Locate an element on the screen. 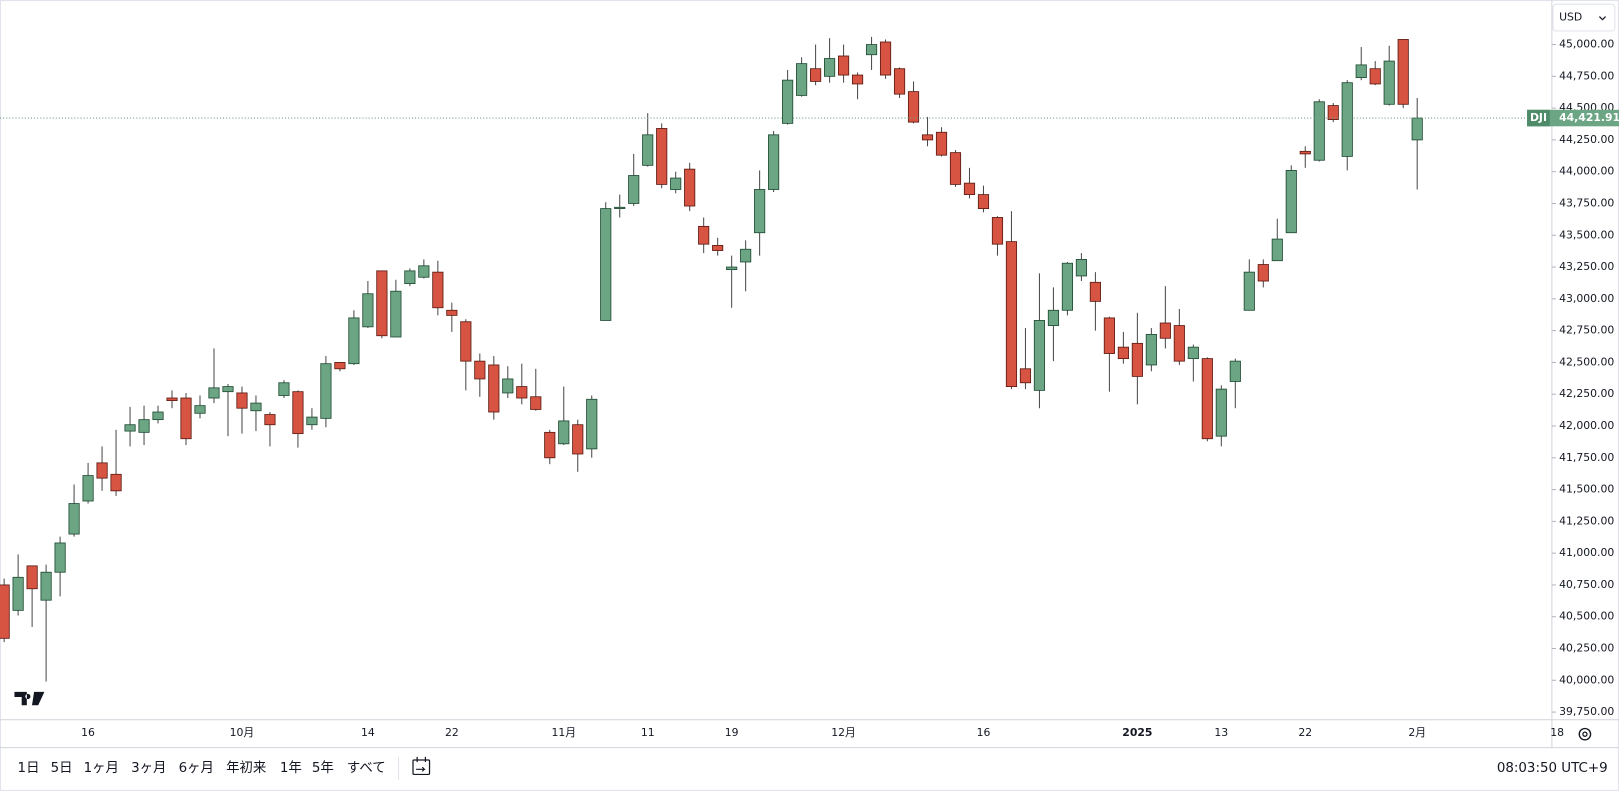 This screenshot has width=1619, height=791. y-tick-label: 42,000.00 is located at coordinates (1586, 425).